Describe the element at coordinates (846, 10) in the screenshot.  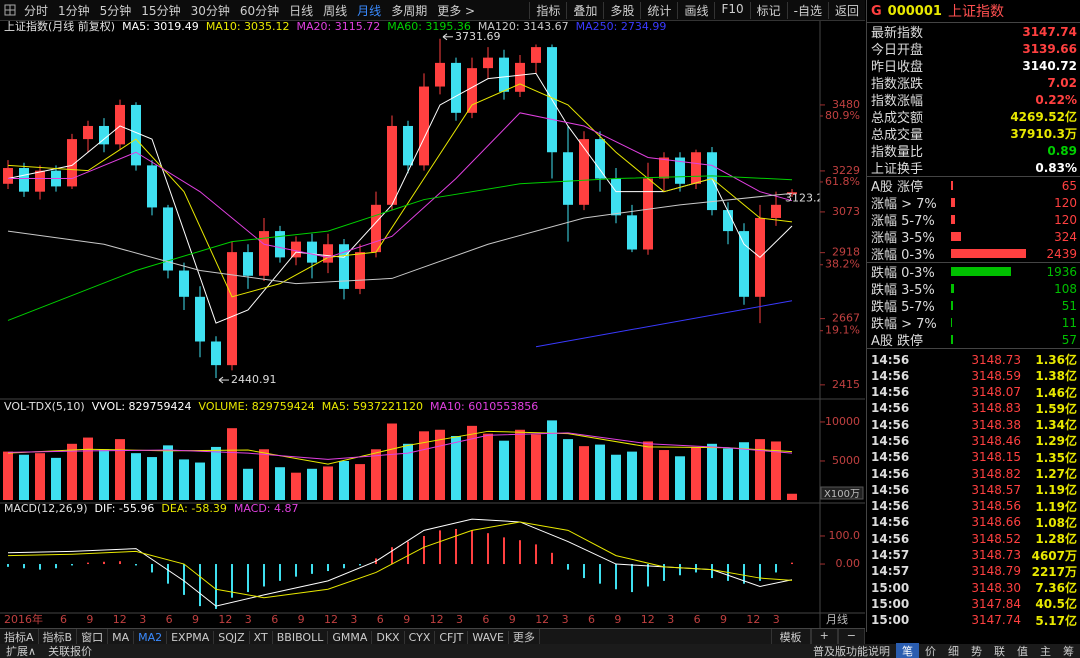
I see `tool-button: 返回` at that location.